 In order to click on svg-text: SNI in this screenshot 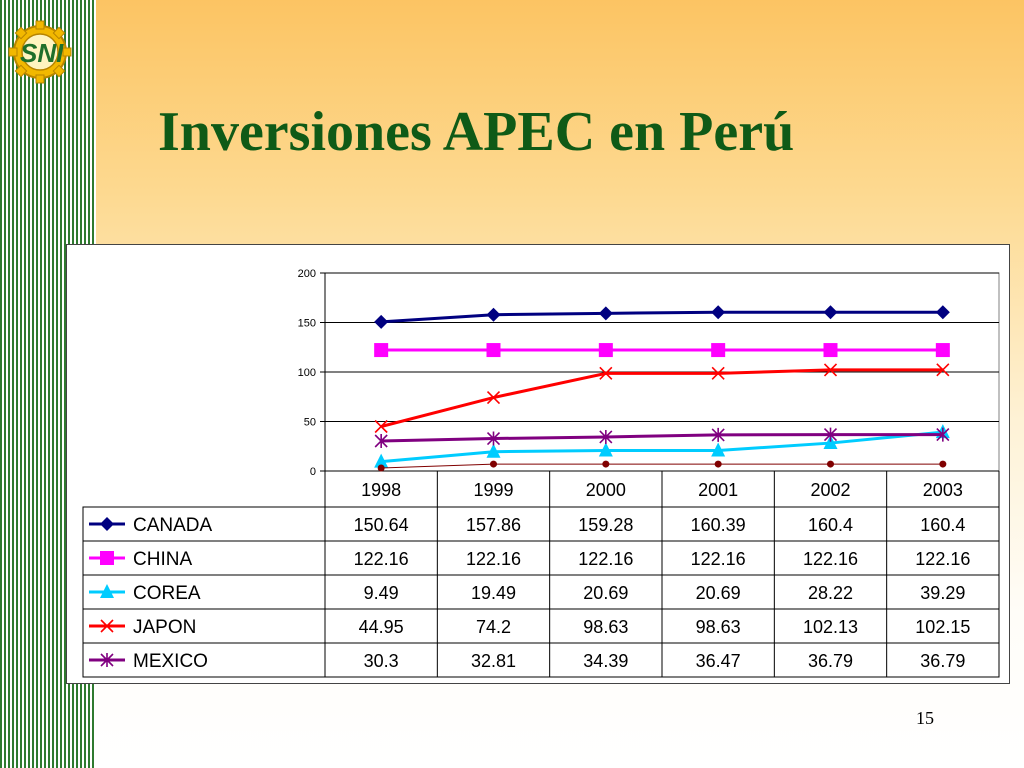, I will do `click(42, 53)`.